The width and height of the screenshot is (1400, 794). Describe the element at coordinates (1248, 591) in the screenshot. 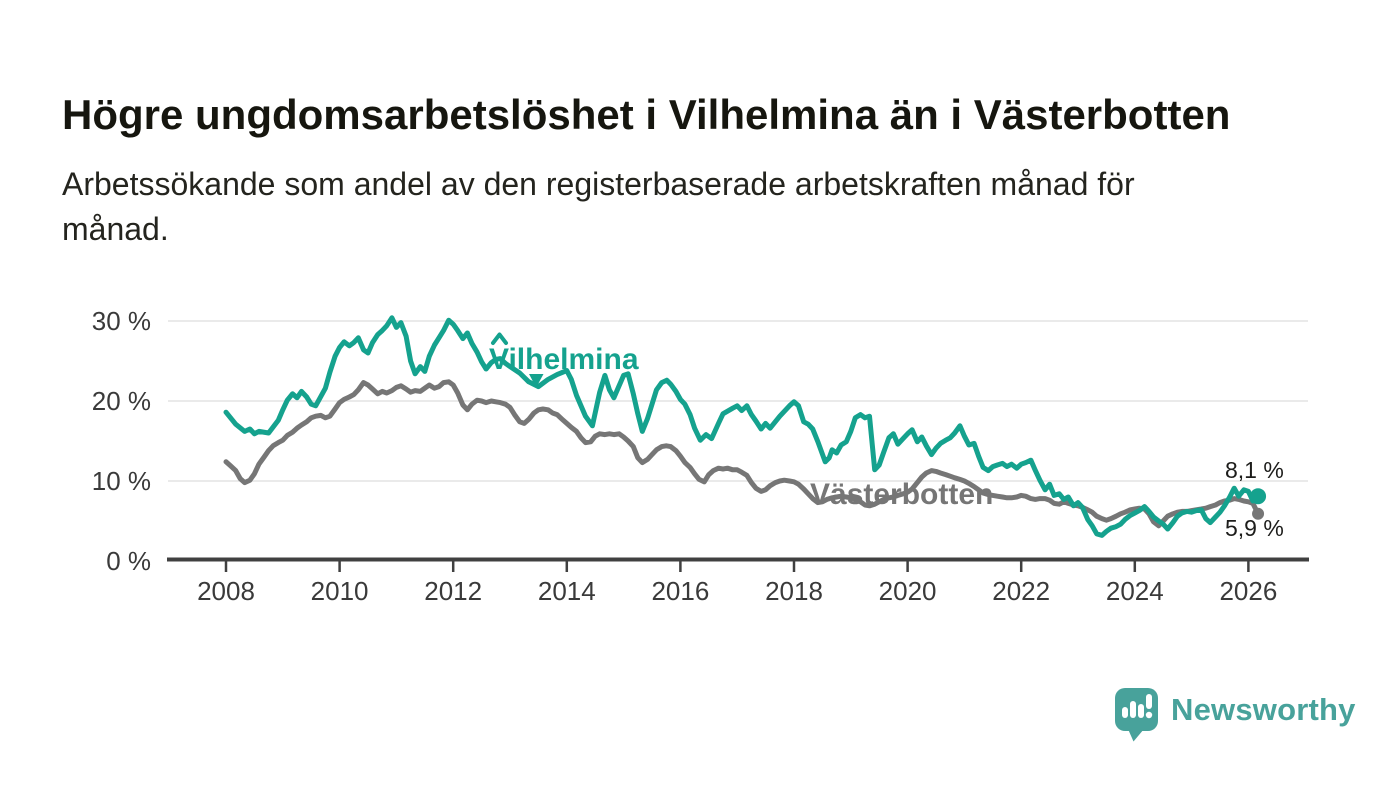

I see `x-axis-label-2026: 2026` at that location.